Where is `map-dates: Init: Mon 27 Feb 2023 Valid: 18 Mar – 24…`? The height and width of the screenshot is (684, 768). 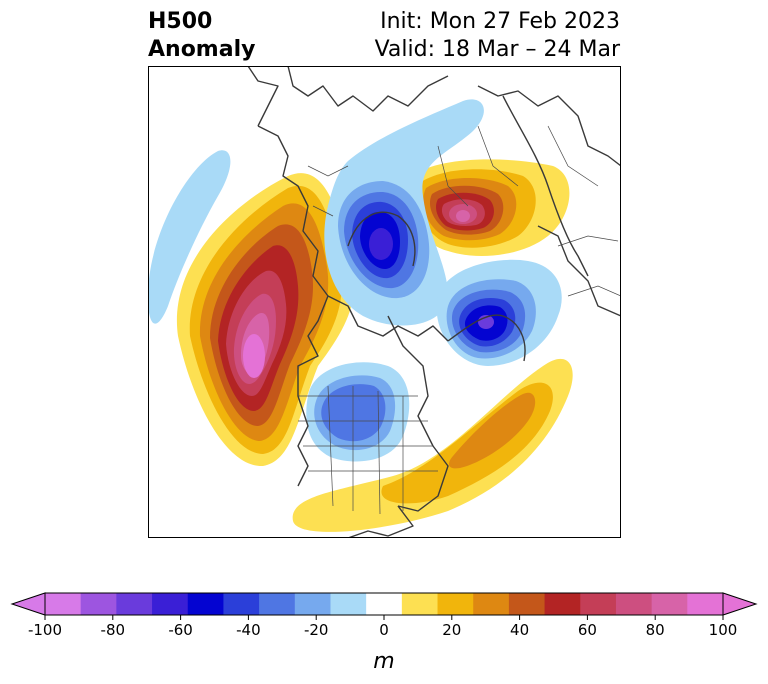
map-dates: Init: Mon 27 Feb 2023 Valid: 18 Mar – 24… is located at coordinates (497, 36).